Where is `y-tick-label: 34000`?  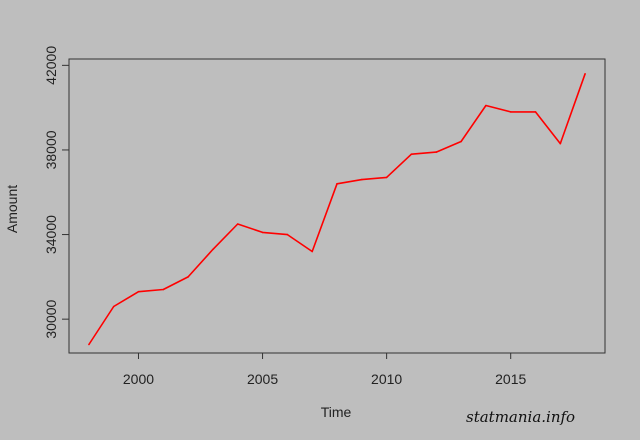 y-tick-label: 34000 is located at coordinates (51, 234).